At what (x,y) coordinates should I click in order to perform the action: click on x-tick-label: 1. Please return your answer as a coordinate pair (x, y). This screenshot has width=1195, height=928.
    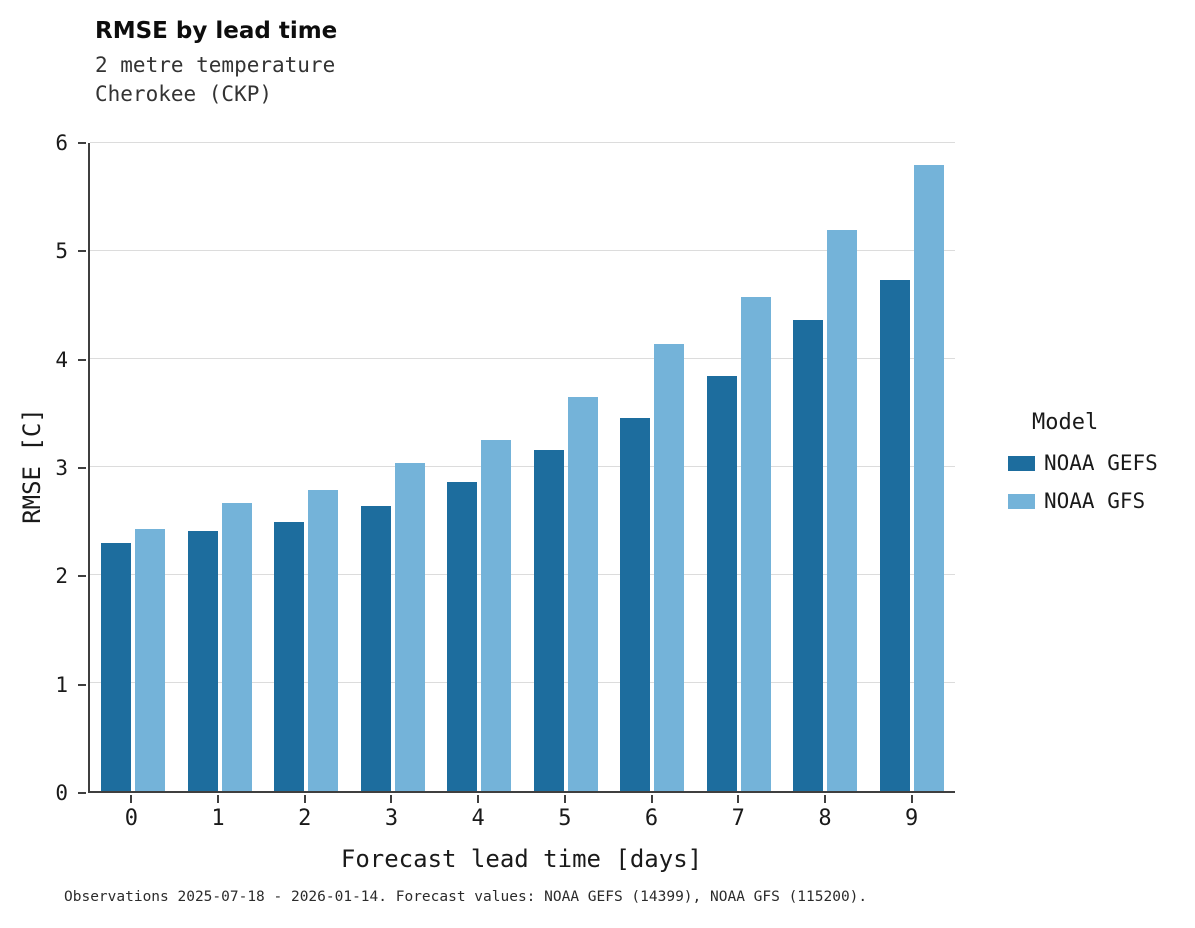
    Looking at the image, I should click on (218, 818).